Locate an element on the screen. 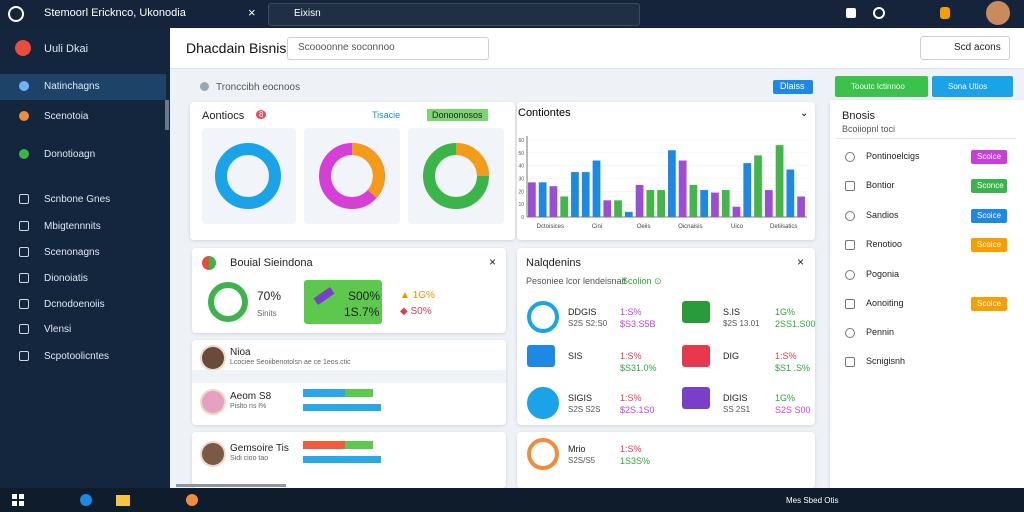 The height and width of the screenshot is (512, 1024). avatar is located at coordinates (998, 13).